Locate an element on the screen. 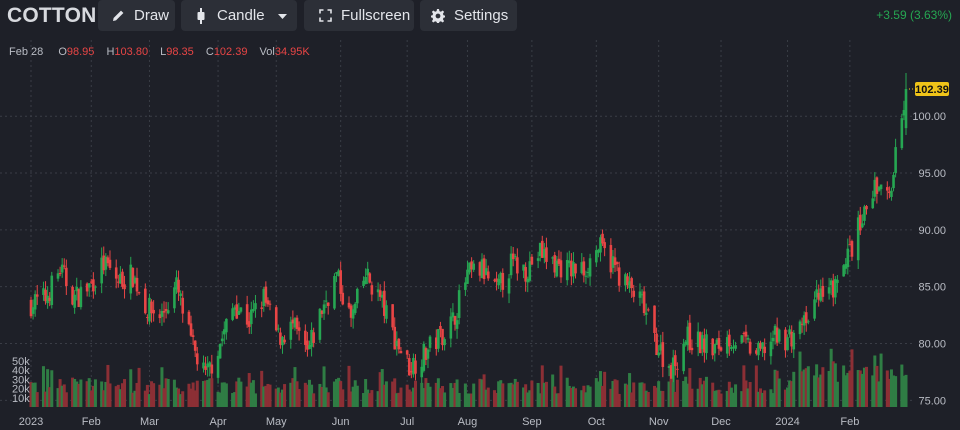  time-tick-label: Feb is located at coordinates (91, 422).